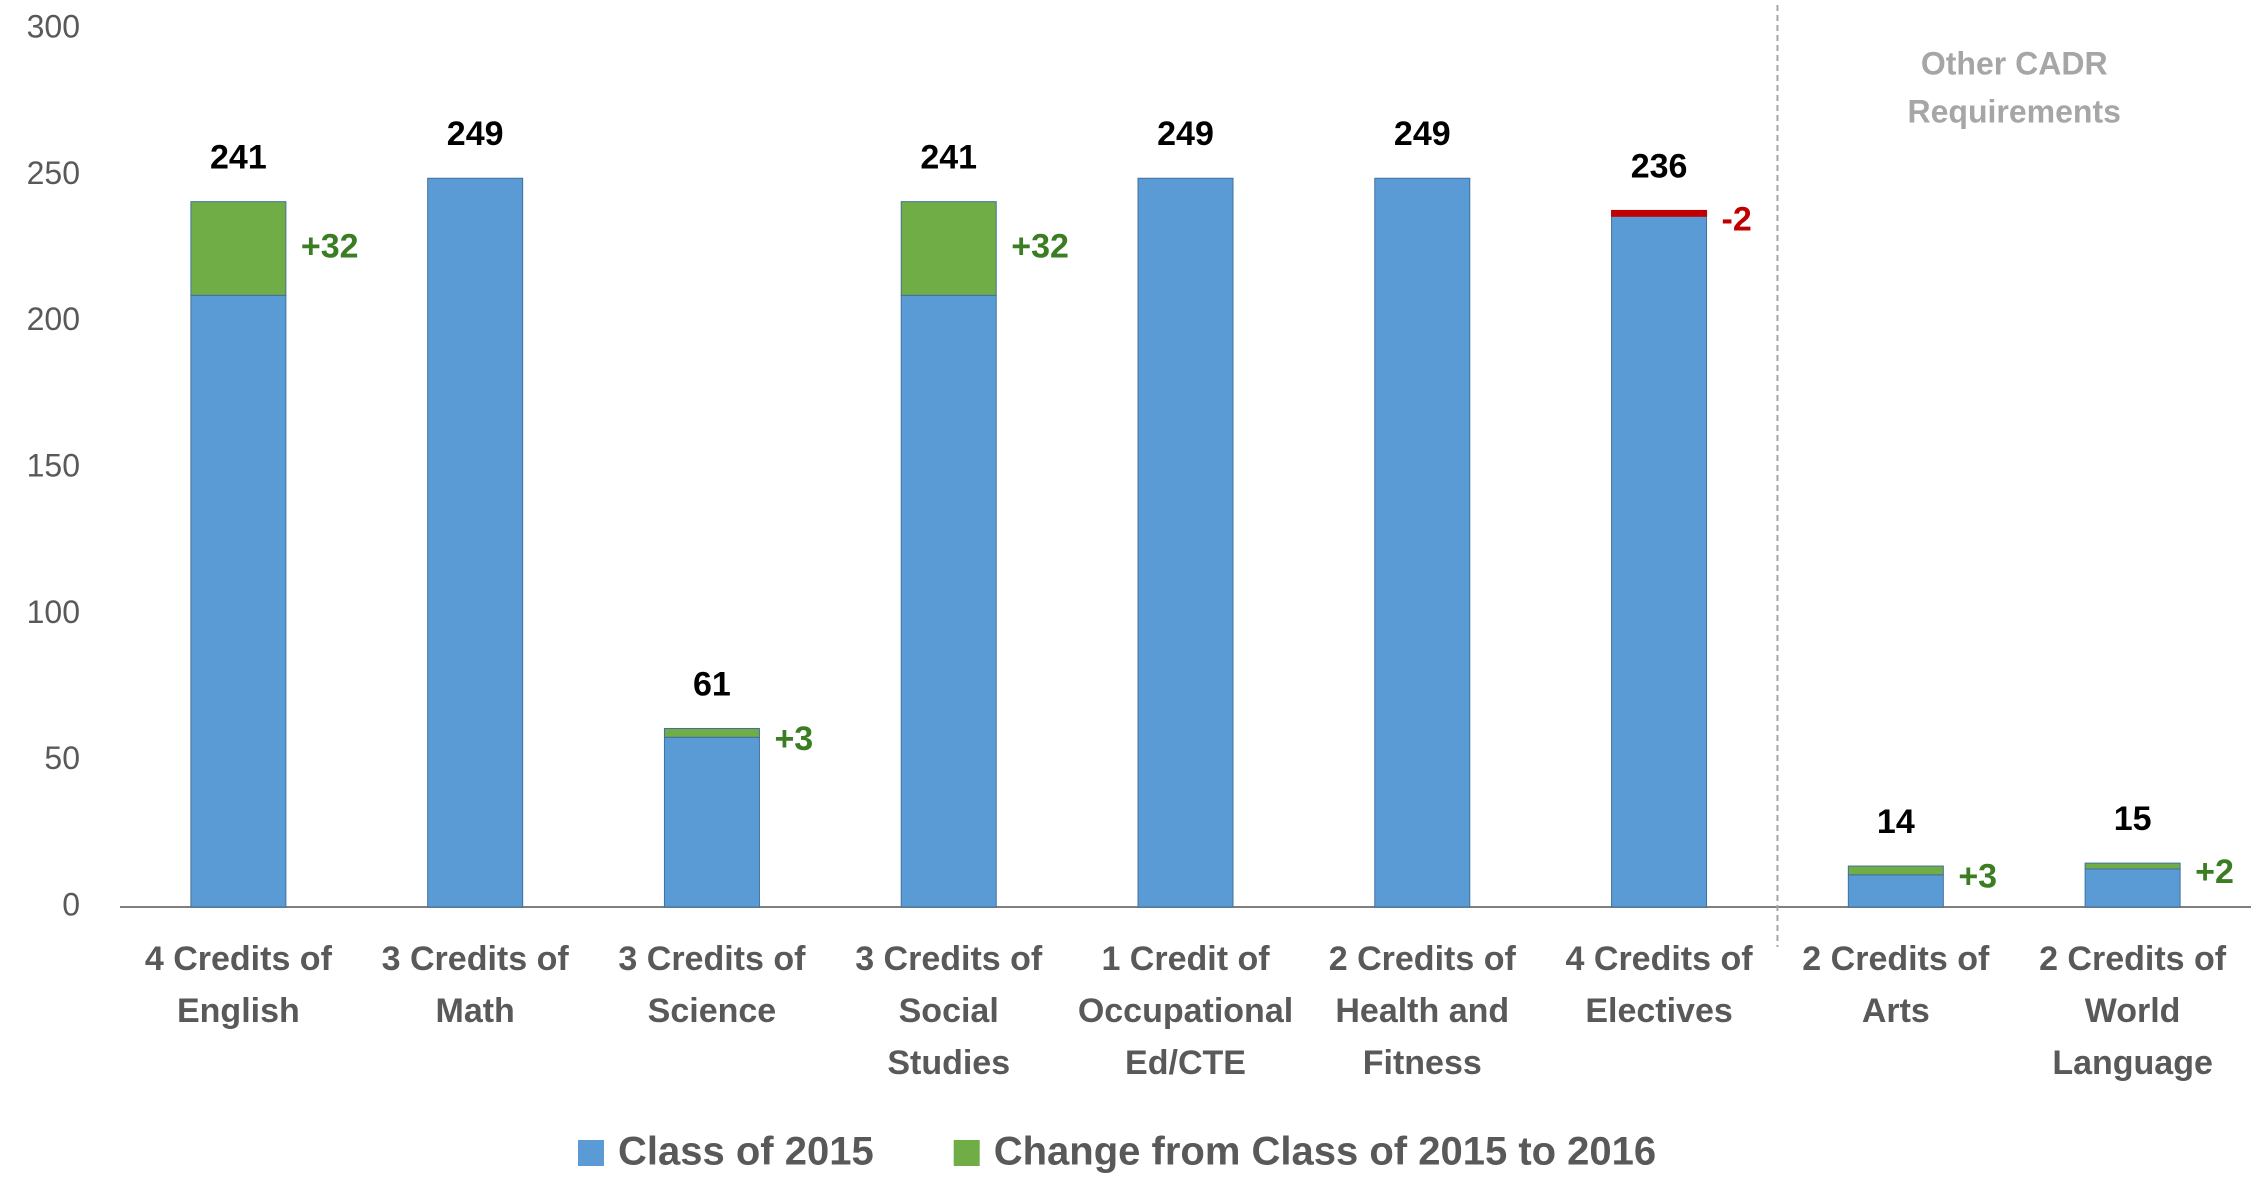  Describe the element at coordinates (476, 985) in the screenshot. I see `x-tick-label: 3 Credits of Math` at that location.